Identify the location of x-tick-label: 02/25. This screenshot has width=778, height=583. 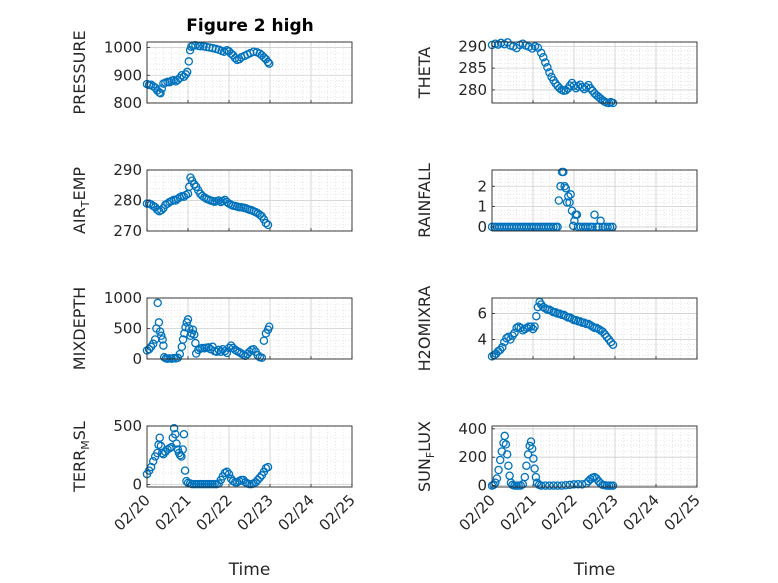
(682, 512).